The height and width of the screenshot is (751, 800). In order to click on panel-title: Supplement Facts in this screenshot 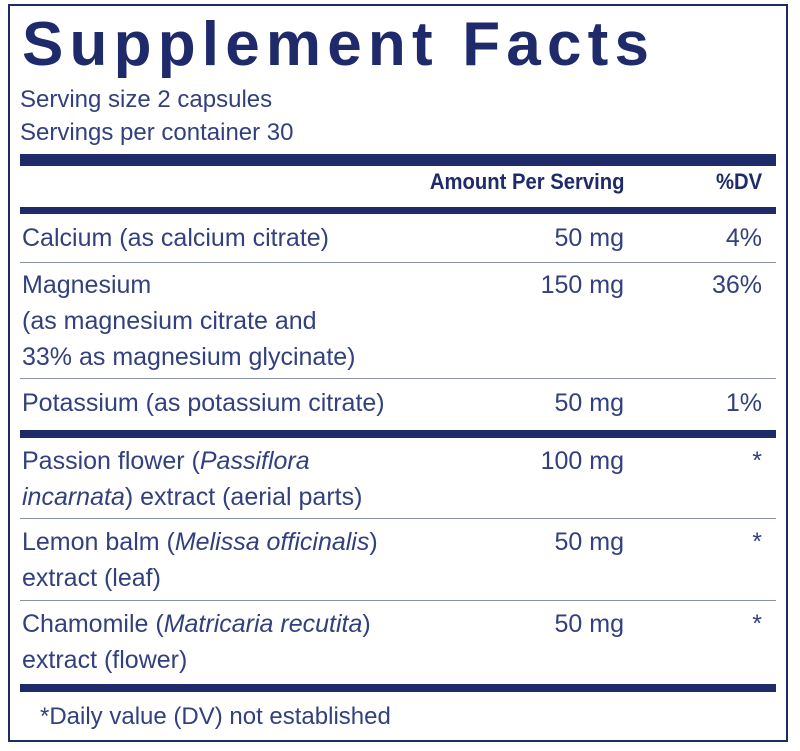, I will do `click(339, 44)`.